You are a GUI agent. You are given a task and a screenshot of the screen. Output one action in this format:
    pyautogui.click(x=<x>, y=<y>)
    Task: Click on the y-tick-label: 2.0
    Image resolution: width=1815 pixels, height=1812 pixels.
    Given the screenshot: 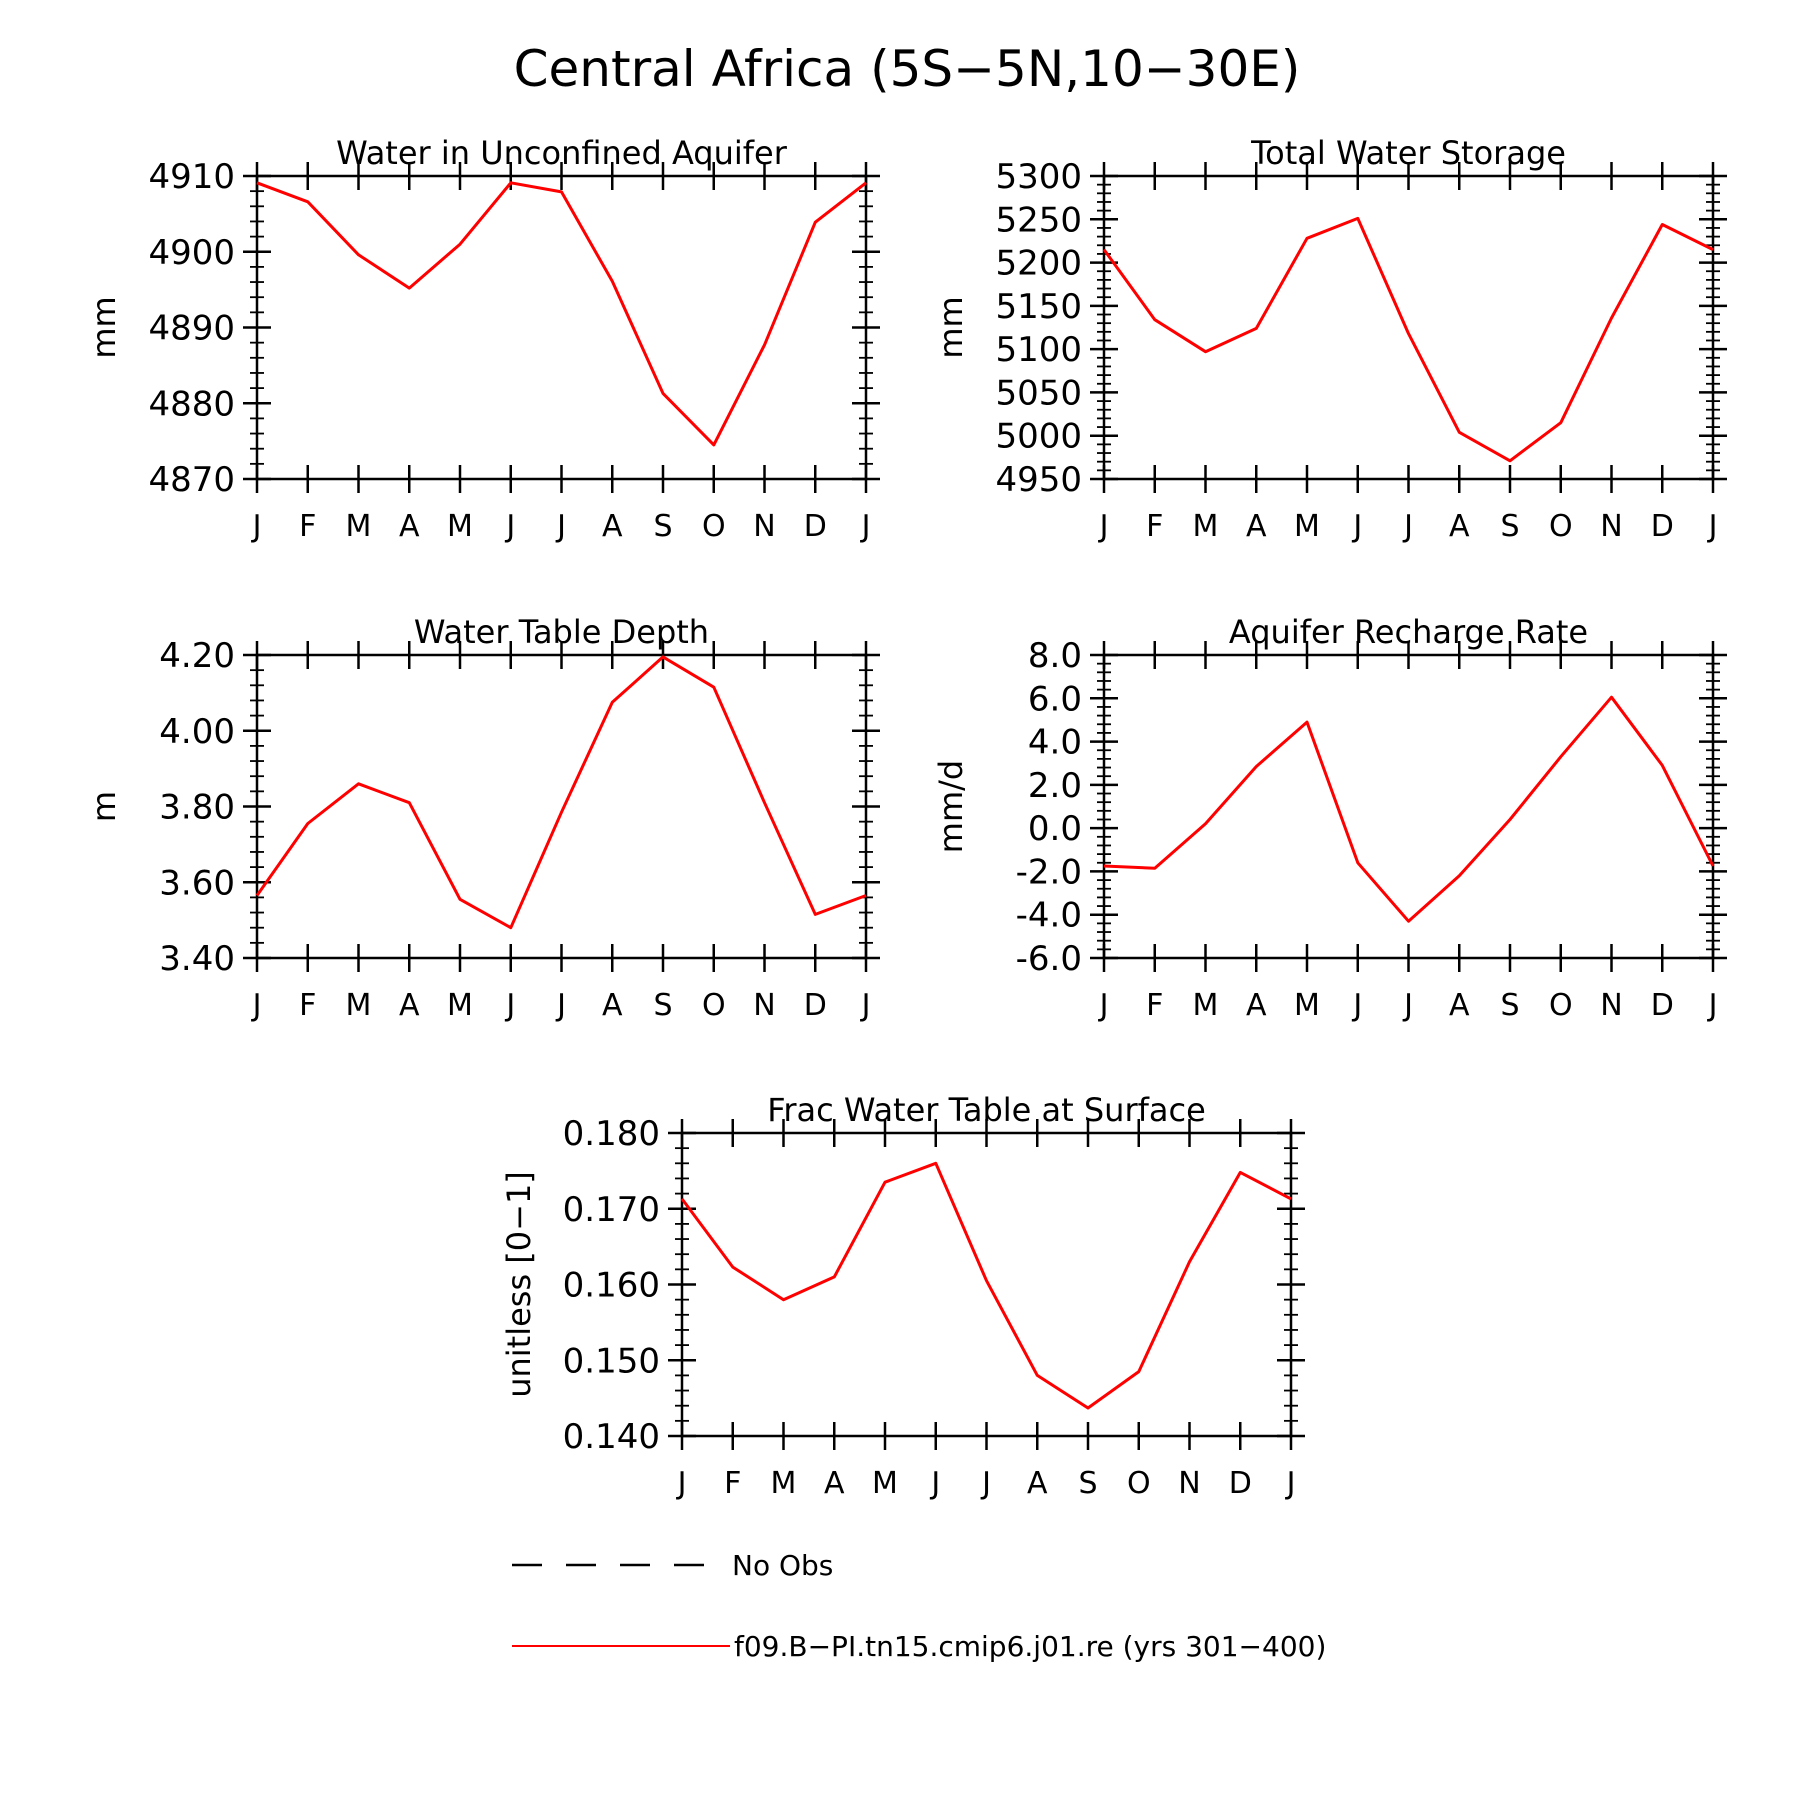 What is the action you would take?
    pyautogui.click(x=1055, y=786)
    